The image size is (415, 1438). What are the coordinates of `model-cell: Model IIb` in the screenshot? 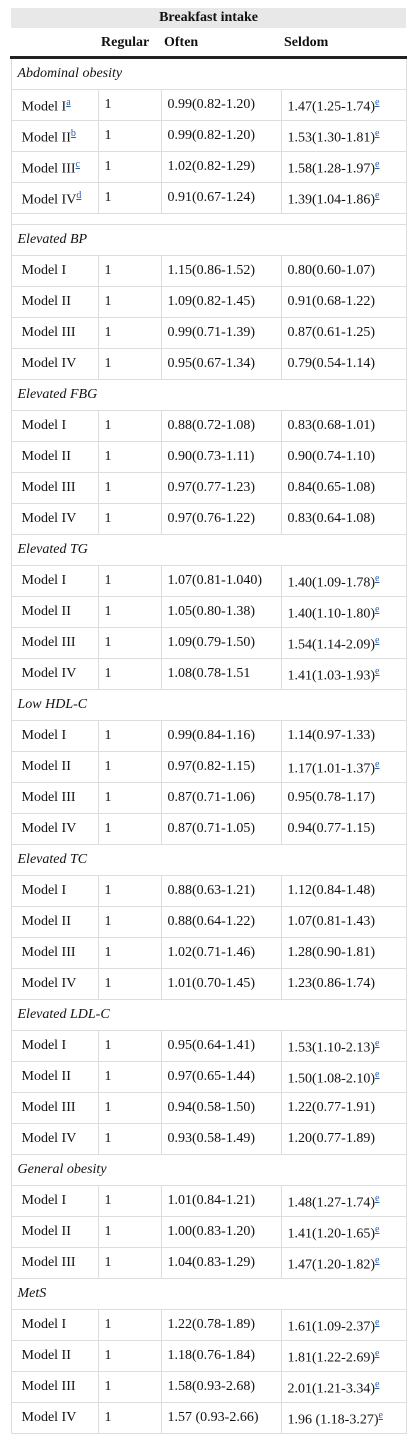 It's located at (54, 136).